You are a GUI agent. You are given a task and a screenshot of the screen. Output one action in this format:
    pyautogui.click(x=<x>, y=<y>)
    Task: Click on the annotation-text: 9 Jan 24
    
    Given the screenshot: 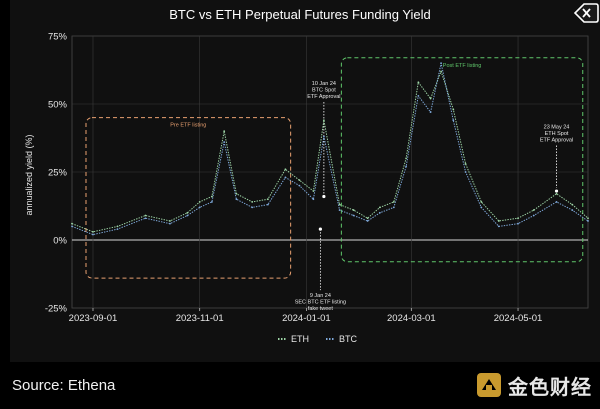 What is the action you would take?
    pyautogui.click(x=320, y=296)
    